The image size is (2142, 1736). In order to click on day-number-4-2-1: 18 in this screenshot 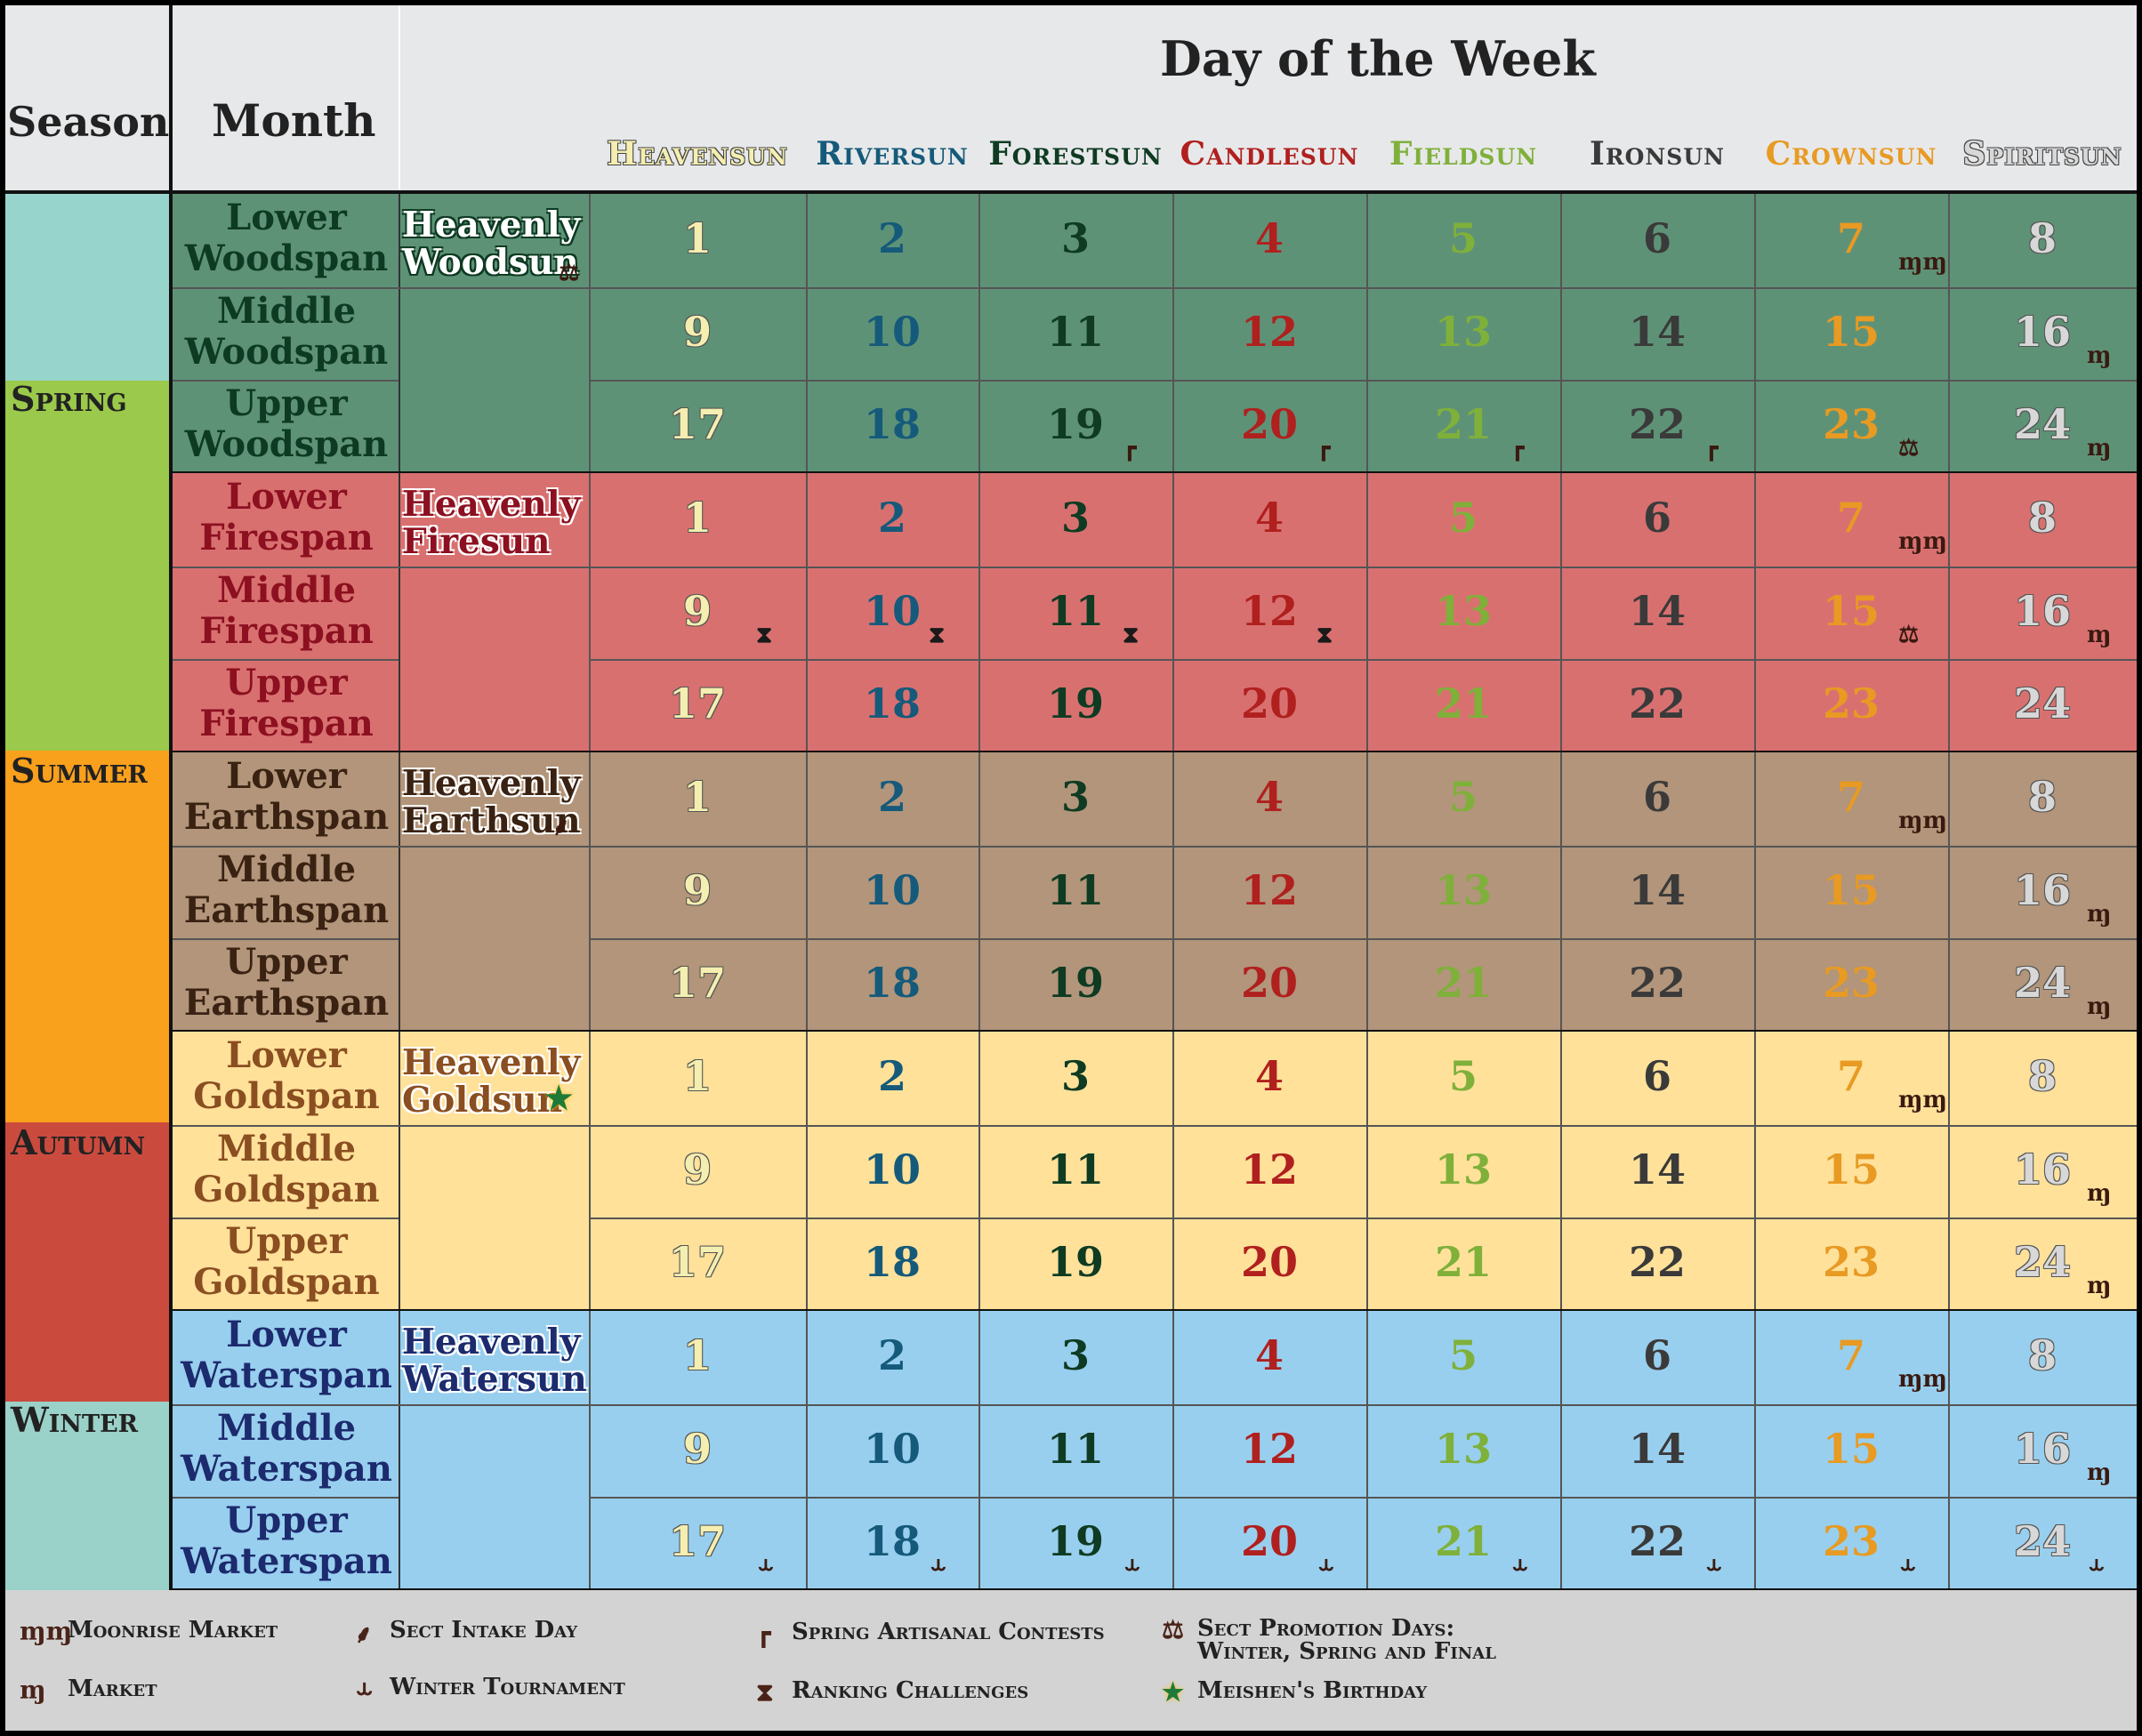, I will do `click(892, 1541)`.